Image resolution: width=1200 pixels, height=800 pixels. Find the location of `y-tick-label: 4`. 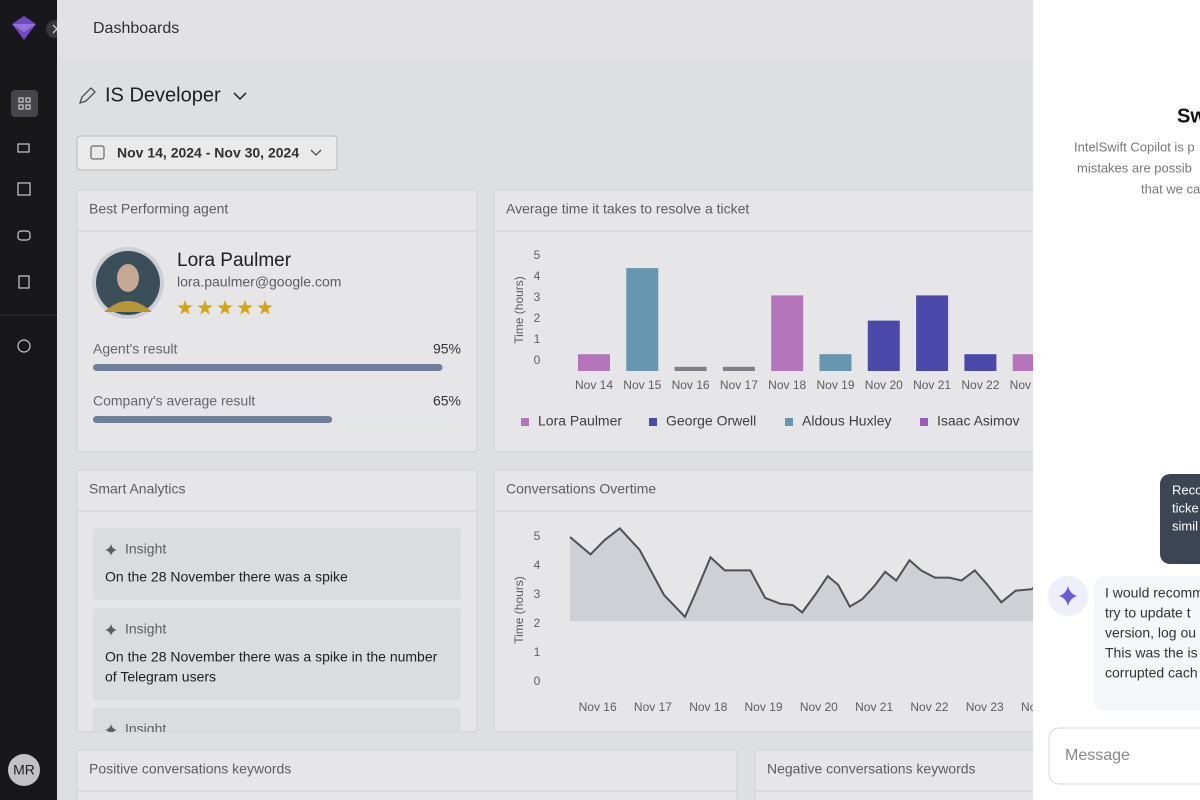

y-tick-label: 4 is located at coordinates (537, 276).